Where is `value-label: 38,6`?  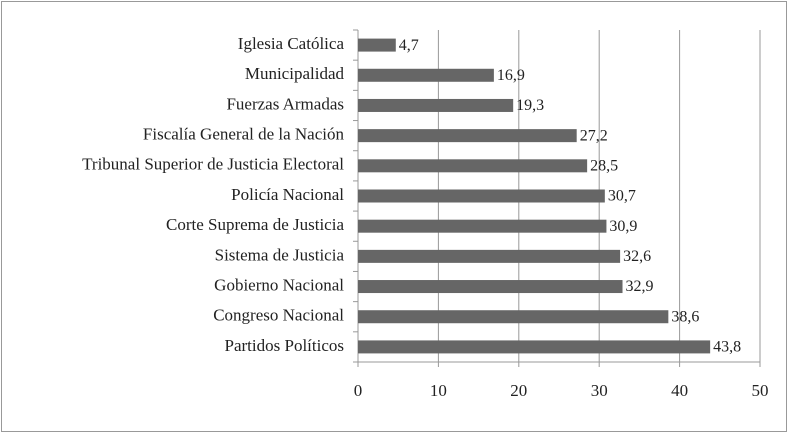
value-label: 38,6 is located at coordinates (685, 316).